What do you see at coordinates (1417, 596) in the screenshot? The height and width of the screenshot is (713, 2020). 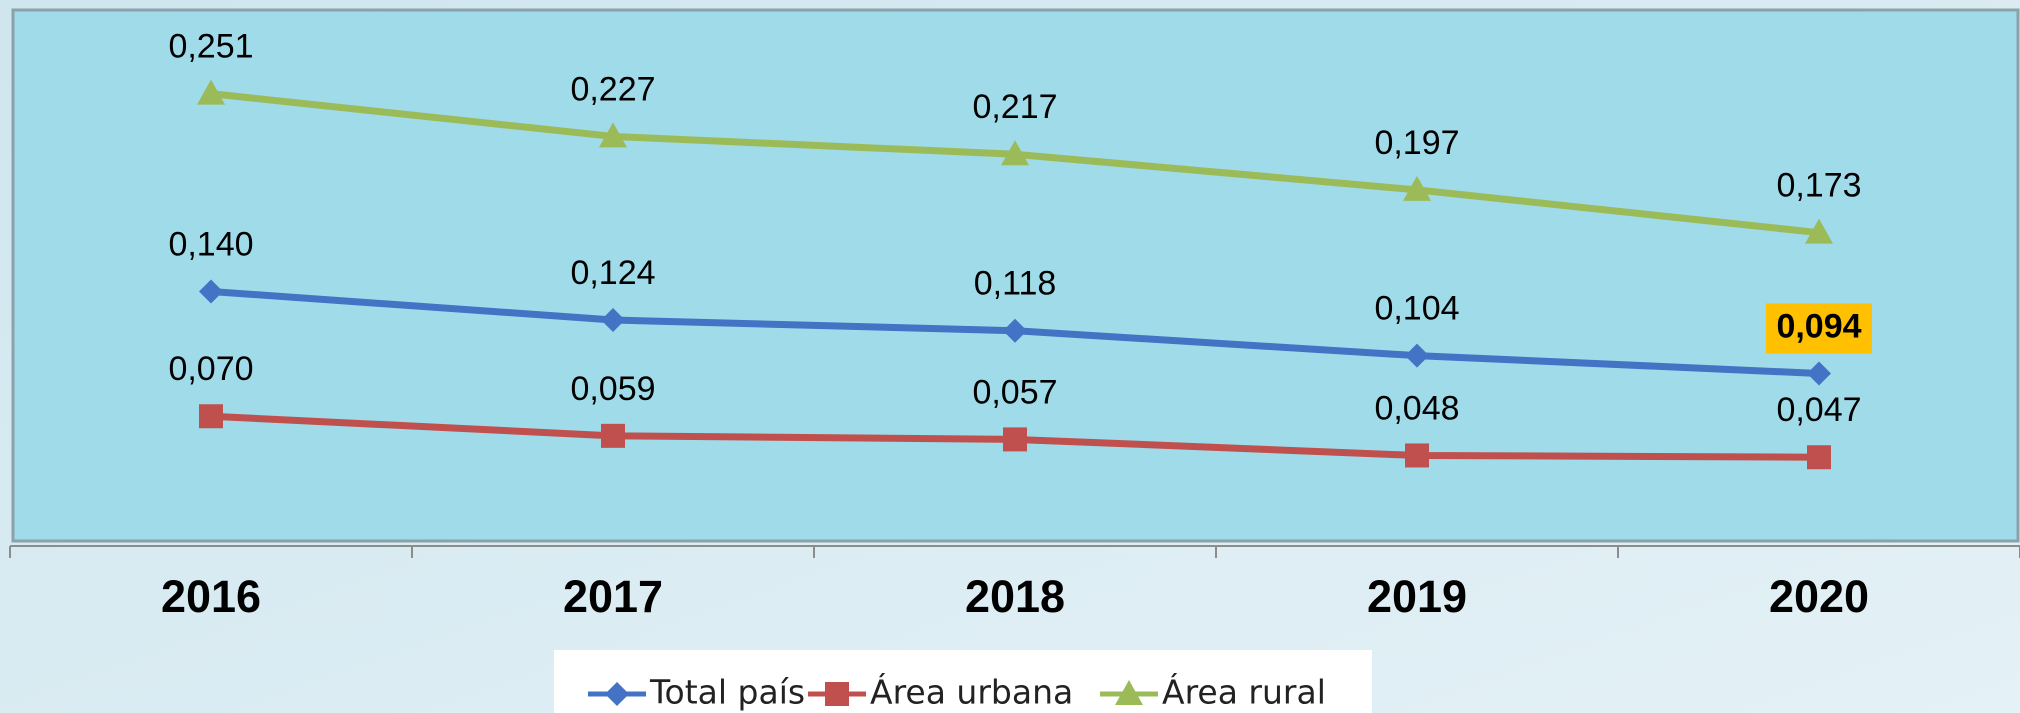 I see `x-tick-label: 2019` at bounding box center [1417, 596].